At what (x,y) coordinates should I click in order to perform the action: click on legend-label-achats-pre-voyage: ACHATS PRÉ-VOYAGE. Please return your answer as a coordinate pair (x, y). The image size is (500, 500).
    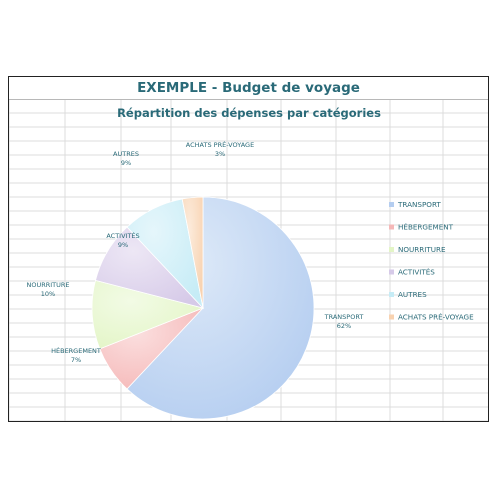
    Looking at the image, I should click on (436, 317).